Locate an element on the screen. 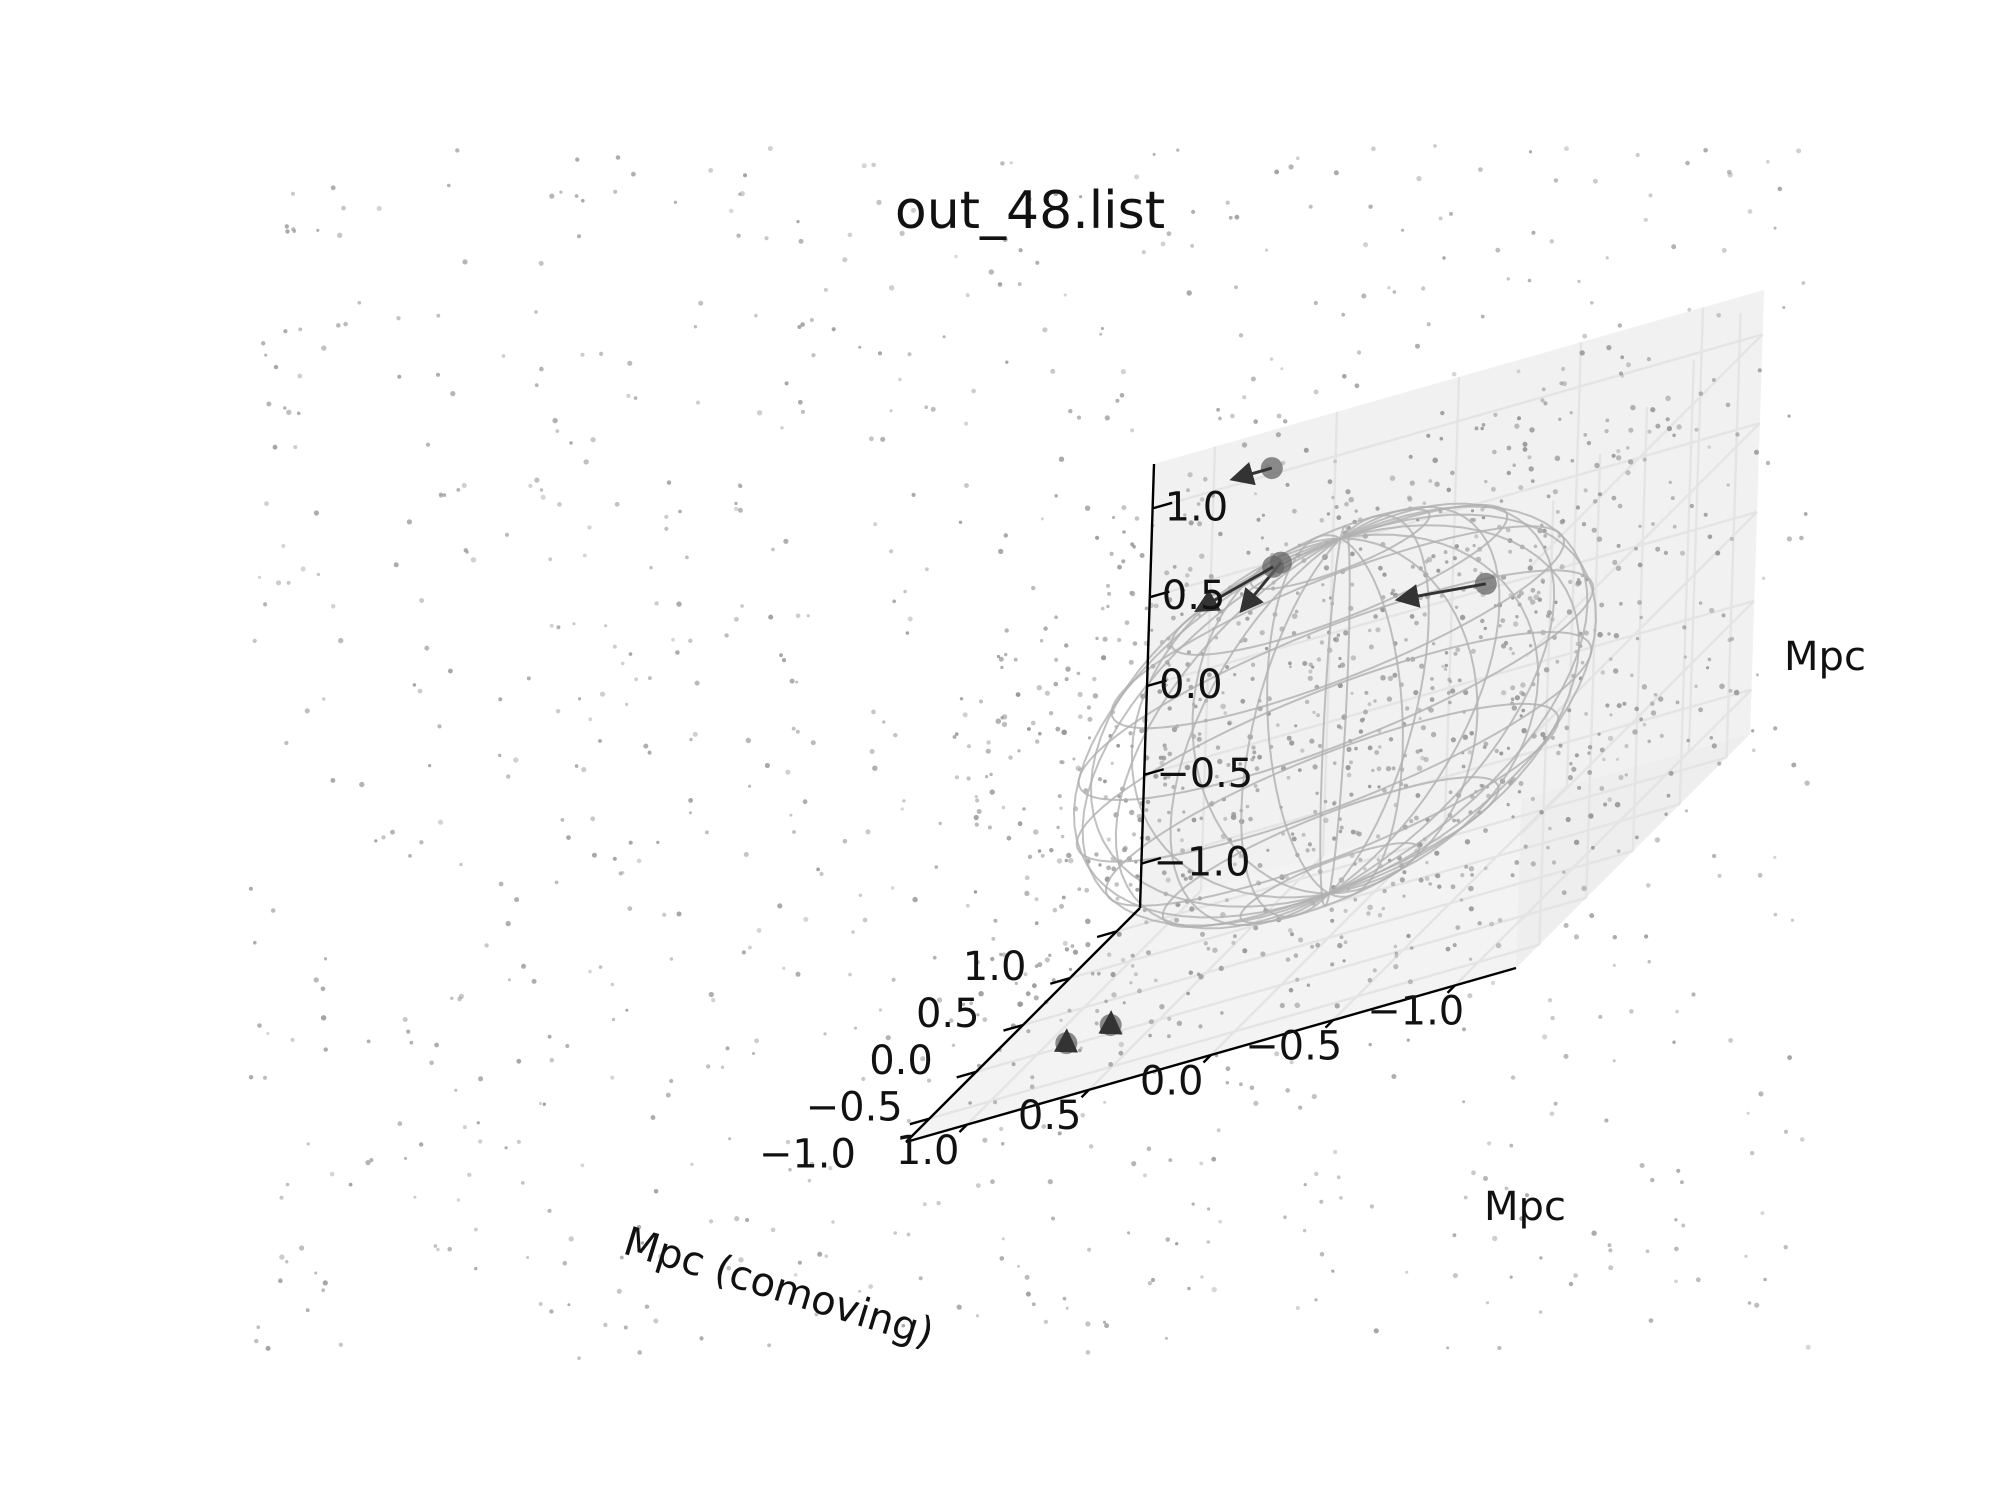 The height and width of the screenshot is (1504, 2000). y-axis-label: Mpc is located at coordinates (1525, 1207).